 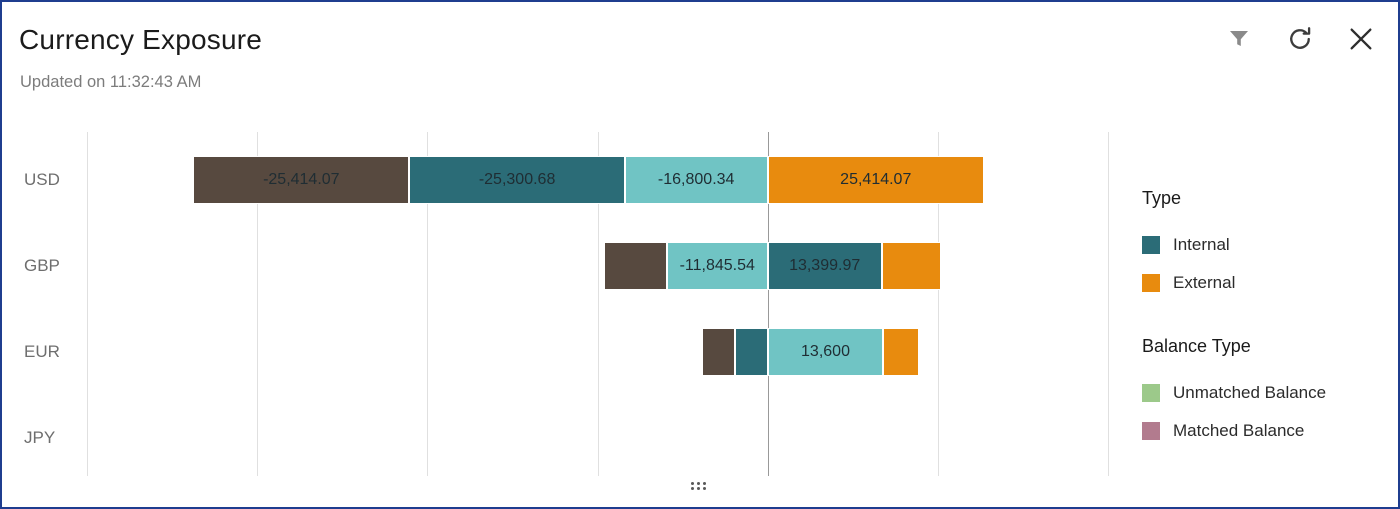 What do you see at coordinates (42, 179) in the screenshot?
I see `y-axis-label: USD` at bounding box center [42, 179].